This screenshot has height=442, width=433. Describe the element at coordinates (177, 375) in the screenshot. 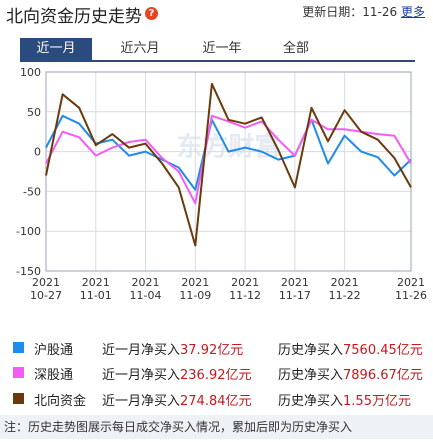

I see `legend-month: 近一月净买入236.92亿元` at that location.